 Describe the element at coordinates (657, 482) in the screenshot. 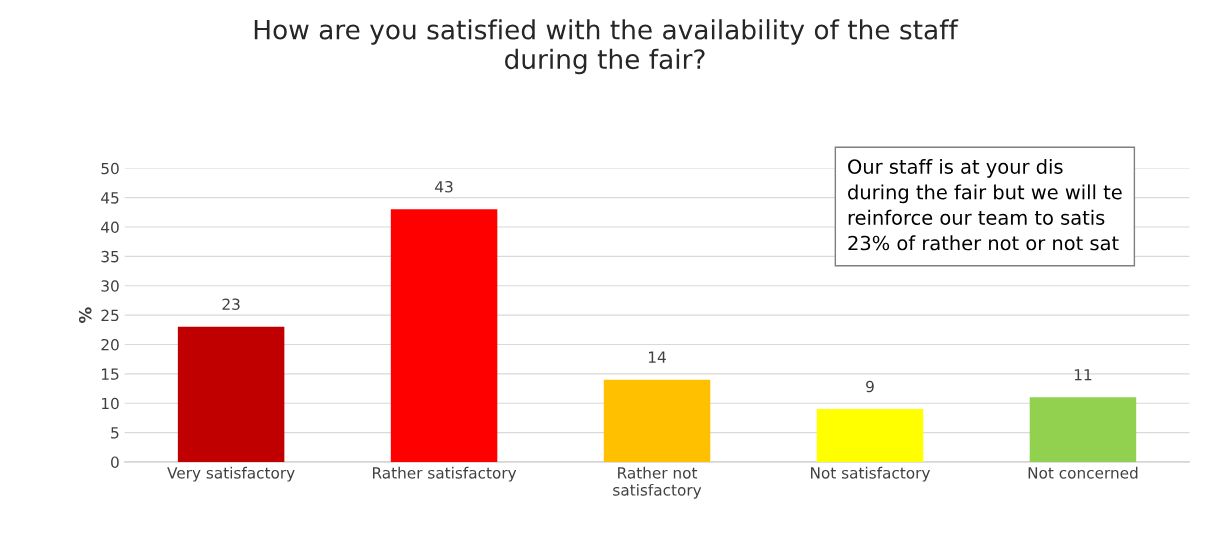

I see `x-tick-label: Rather not satisfactory` at that location.